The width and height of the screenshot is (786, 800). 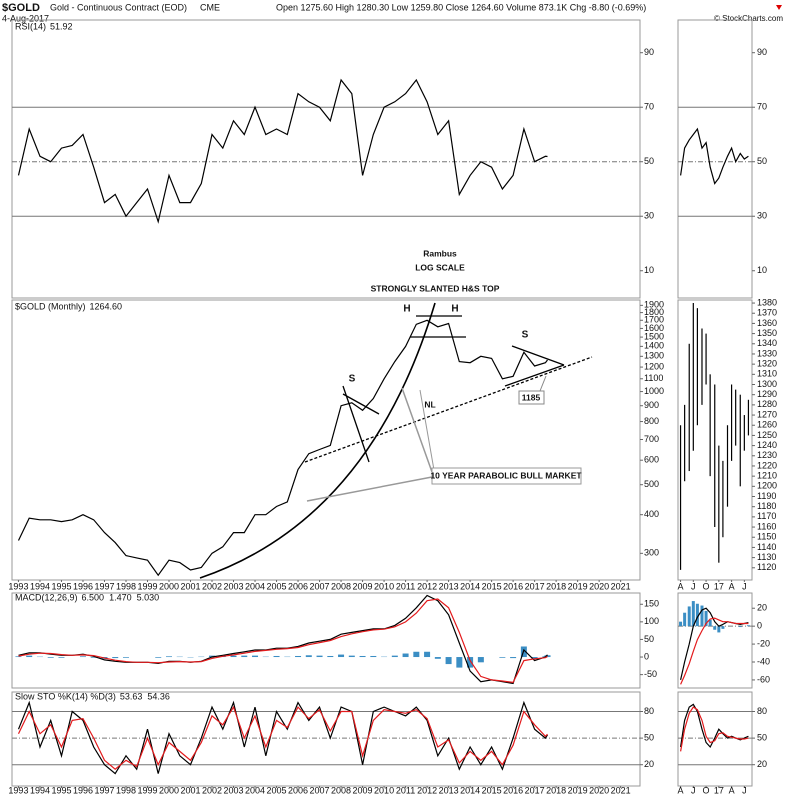 I want to click on y-tick-label: 1170, so click(x=766, y=516).